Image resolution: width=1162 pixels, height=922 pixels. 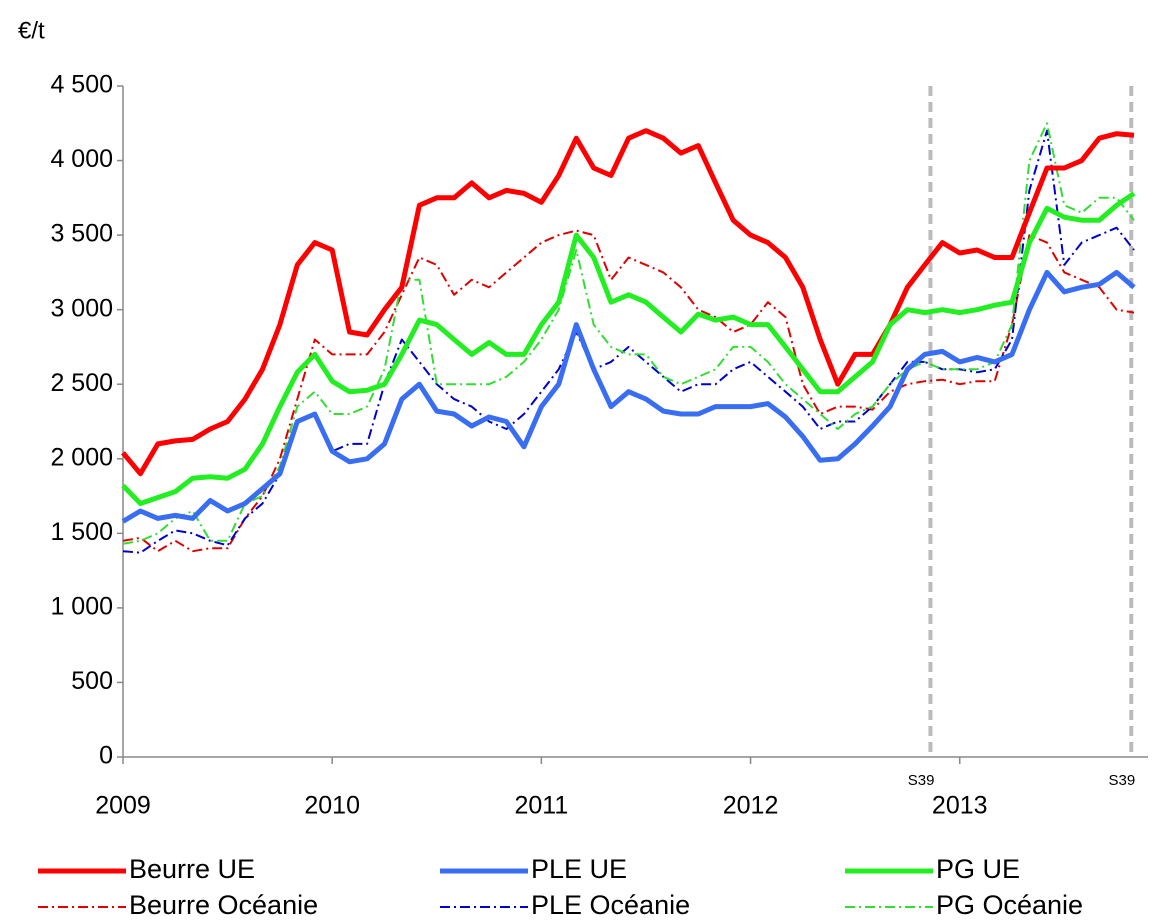 I want to click on legend-label: PLE Océanie, so click(x=610, y=905).